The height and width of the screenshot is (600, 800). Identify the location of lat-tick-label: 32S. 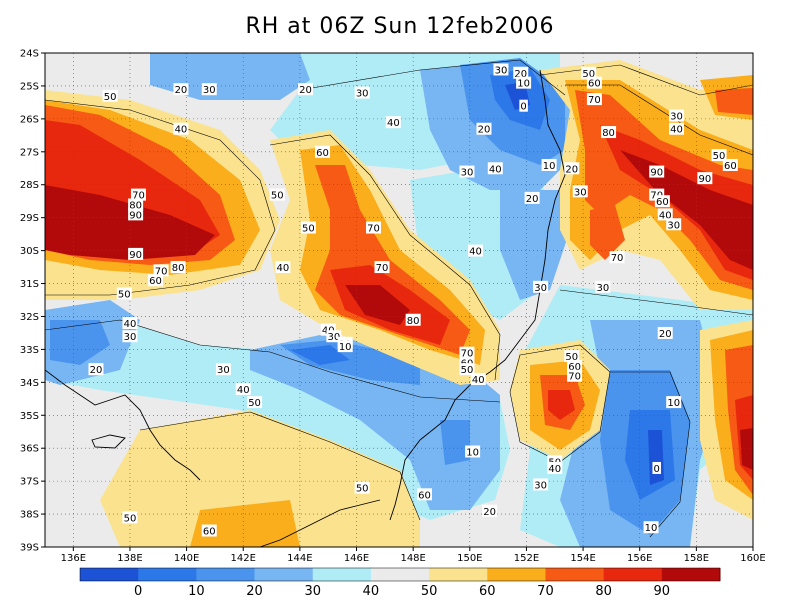
(29, 317).